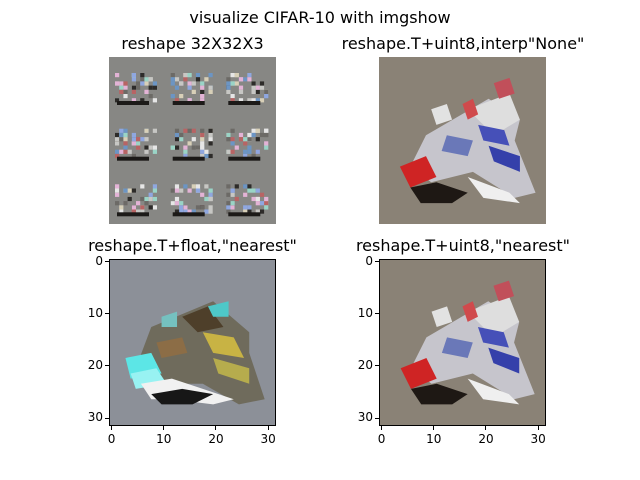  I want to click on panel-4-ytick, so click(377, 418).